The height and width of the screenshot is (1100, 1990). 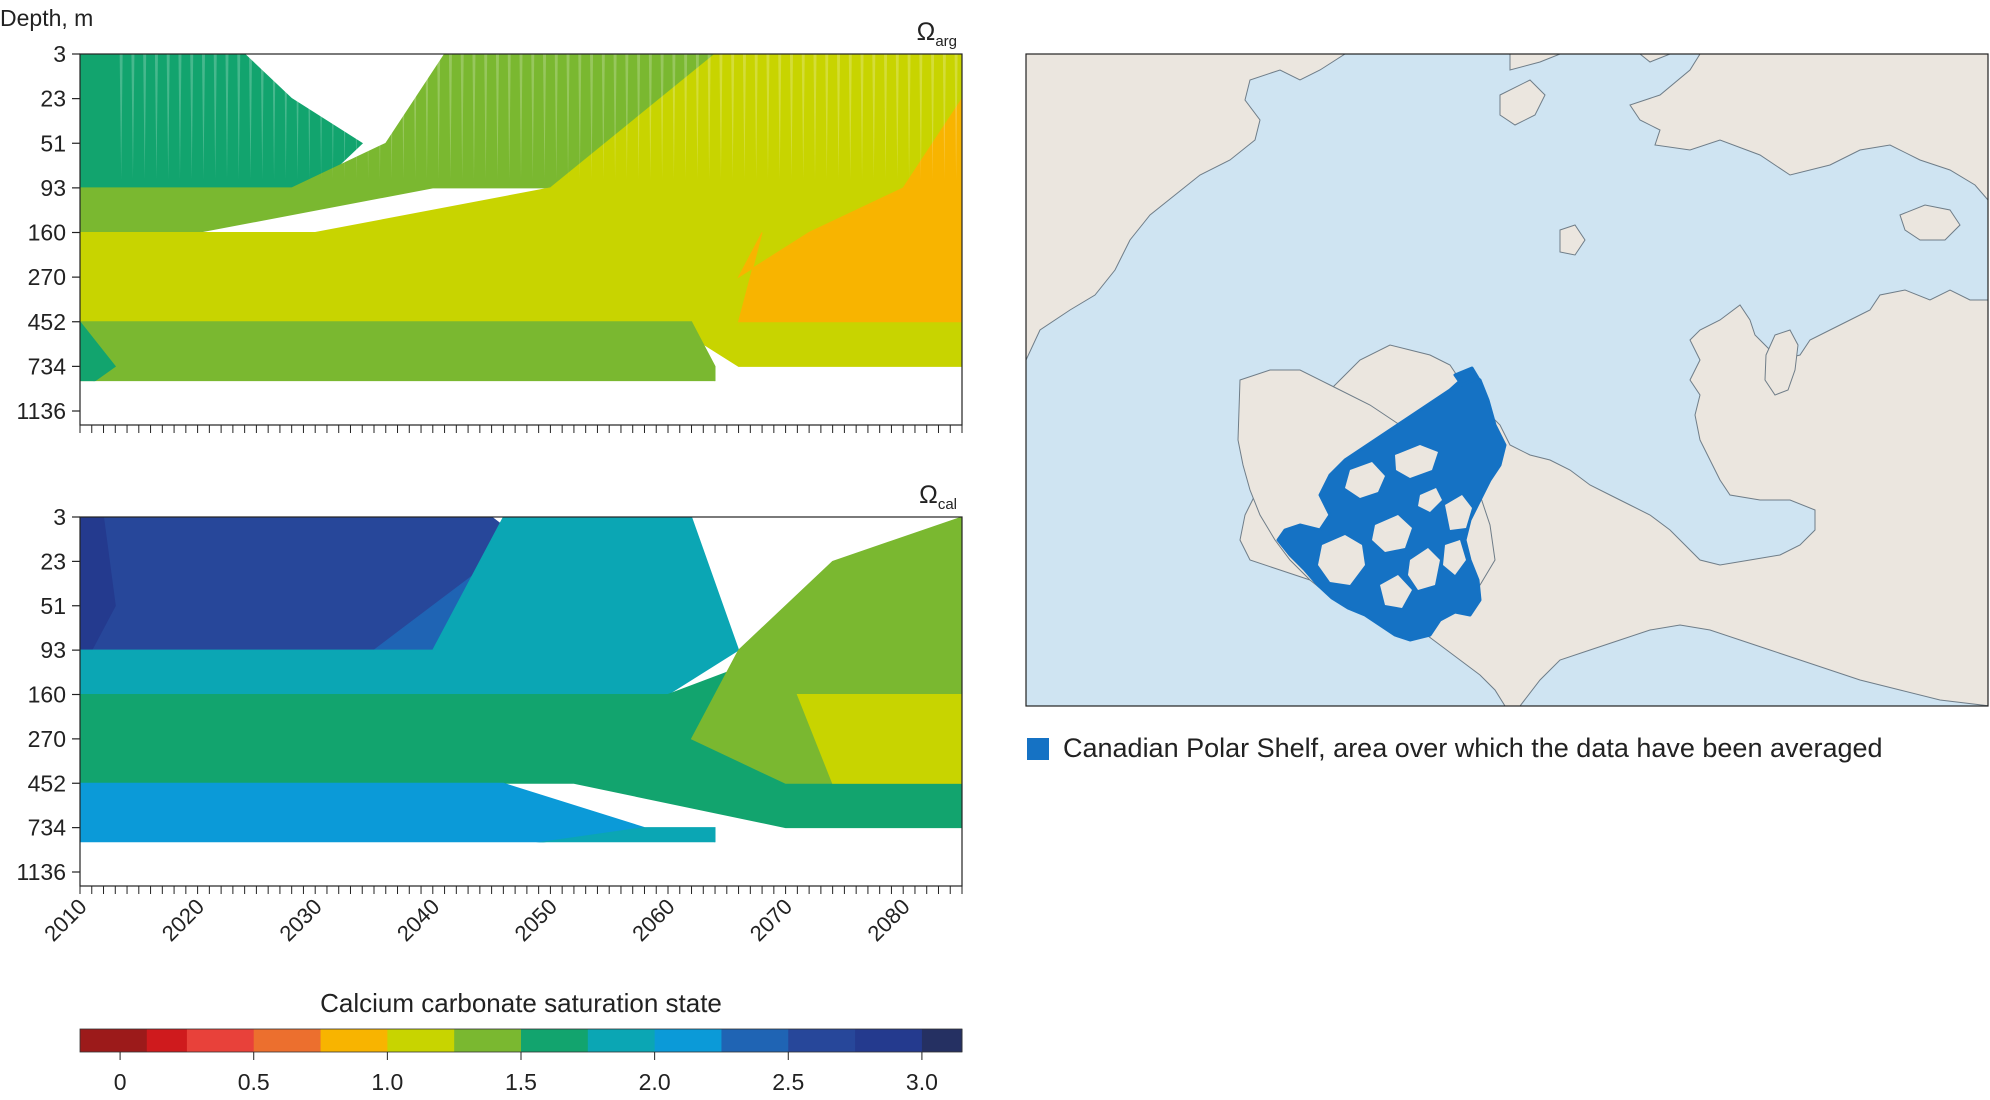 What do you see at coordinates (41, 411) in the screenshot?
I see `y-tick-label: 1136` at bounding box center [41, 411].